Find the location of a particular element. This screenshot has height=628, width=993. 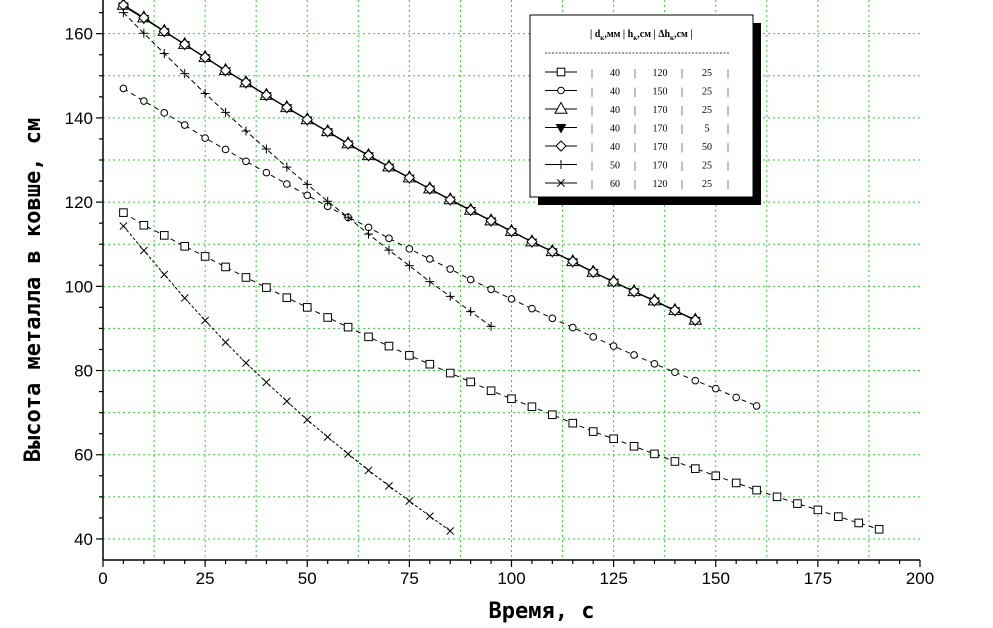

legend-cell: 50 is located at coordinates (615, 166).